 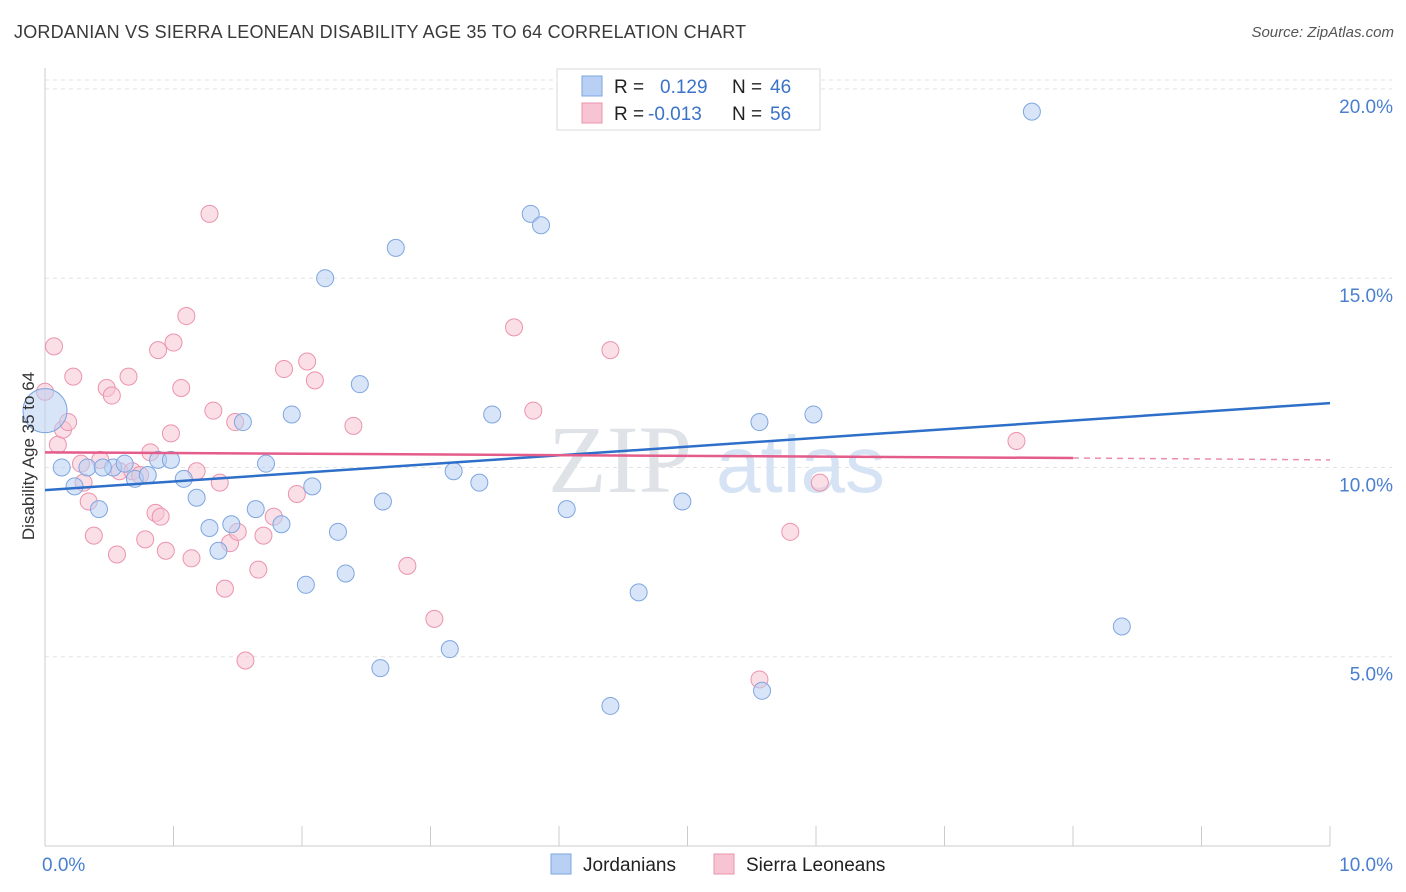 What do you see at coordinates (592, 86) in the screenshot?
I see `legend-blue-swatch` at bounding box center [592, 86].